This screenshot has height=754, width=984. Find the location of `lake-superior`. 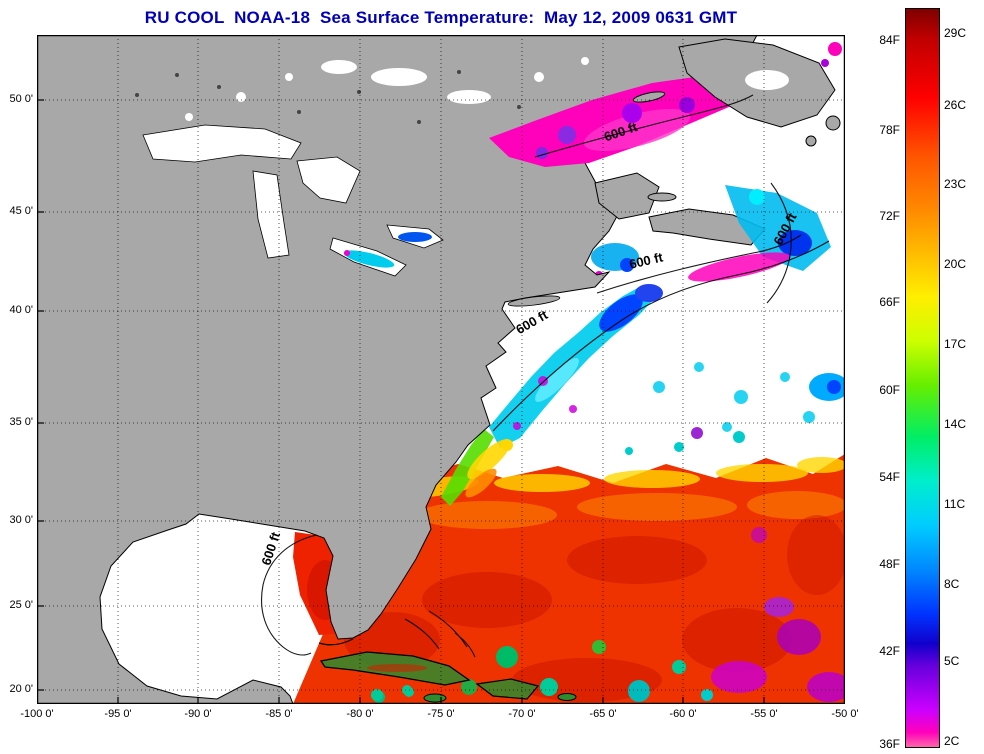

lake-superior is located at coordinates (222, 143).